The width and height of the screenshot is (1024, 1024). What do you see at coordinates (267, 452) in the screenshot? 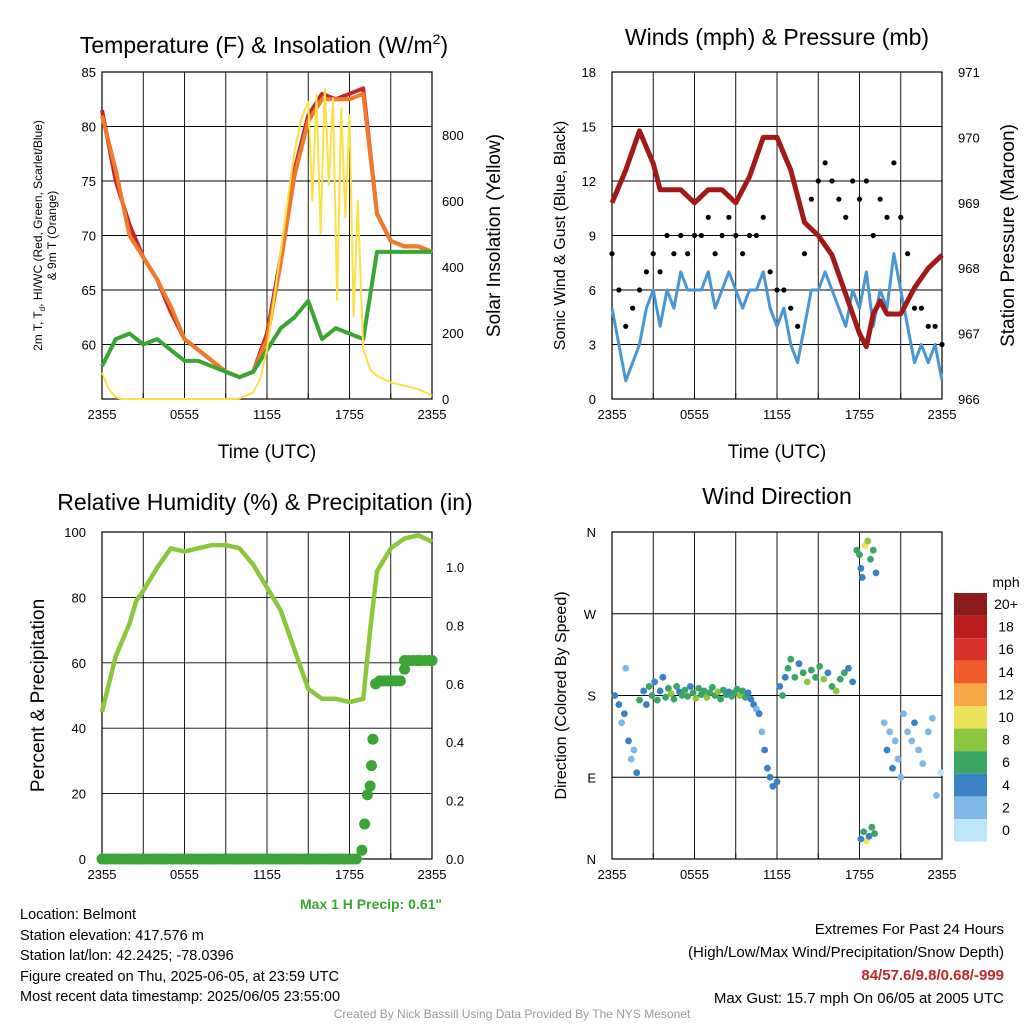
I see `x-axis-label: Time (UTC)` at bounding box center [267, 452].